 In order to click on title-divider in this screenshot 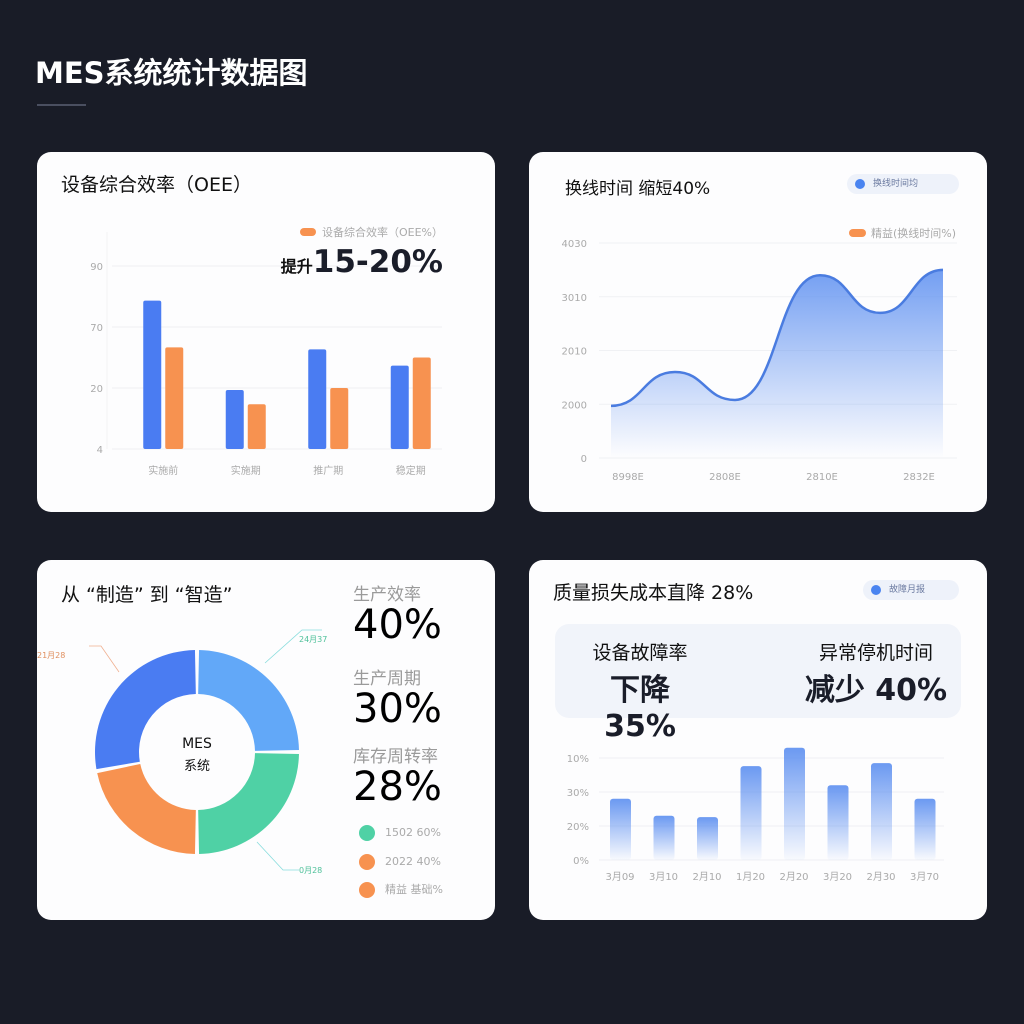, I will do `click(61, 105)`.